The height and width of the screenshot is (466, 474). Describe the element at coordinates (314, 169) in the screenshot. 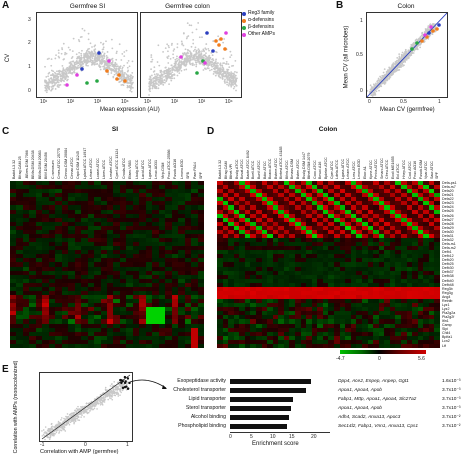

I see `heatmap-column-label: Ccoc.ATCC` at that location.